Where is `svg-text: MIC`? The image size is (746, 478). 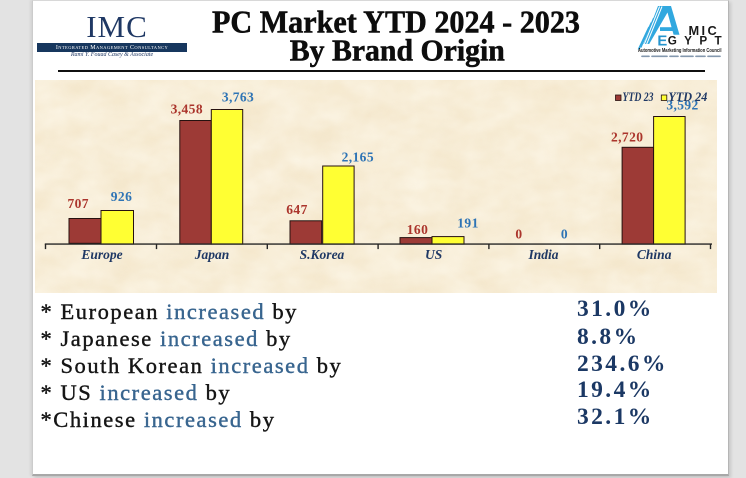
svg-text: MIC is located at coordinates (704, 30).